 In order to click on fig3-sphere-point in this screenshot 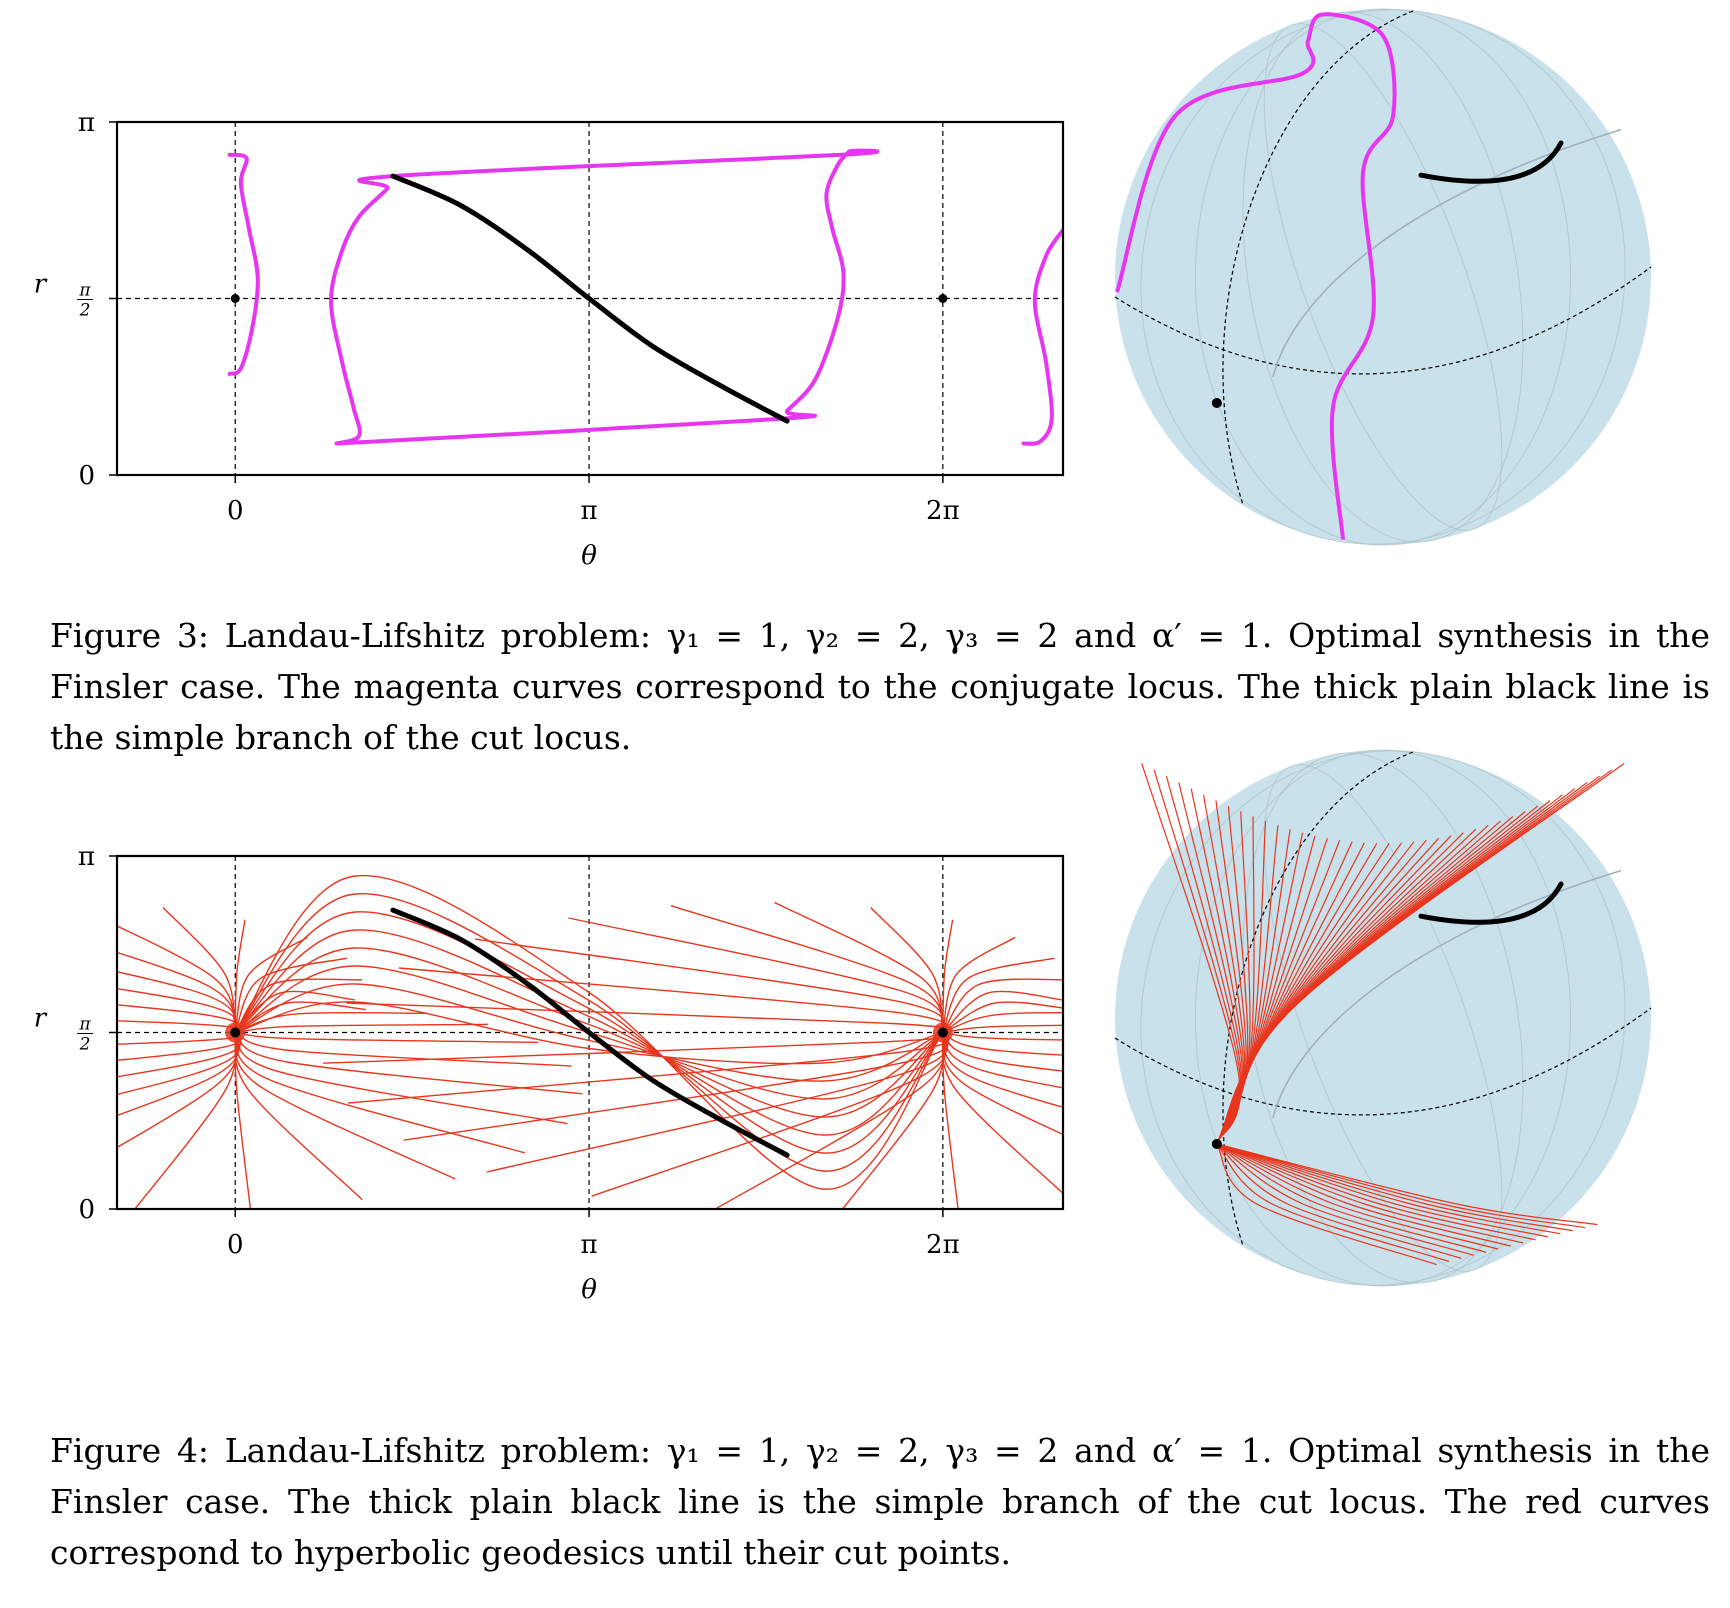, I will do `click(1216, 402)`.